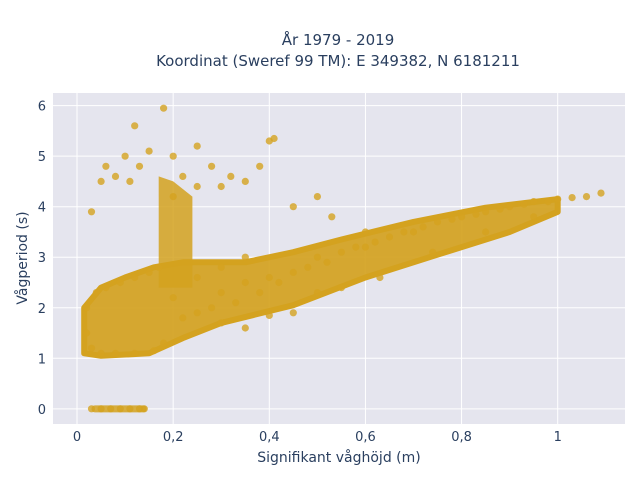 The width and height of the screenshot is (640, 480). Describe the element at coordinates (22, 257) in the screenshot. I see `y-axis-label: Vågperiod (s)` at that location.